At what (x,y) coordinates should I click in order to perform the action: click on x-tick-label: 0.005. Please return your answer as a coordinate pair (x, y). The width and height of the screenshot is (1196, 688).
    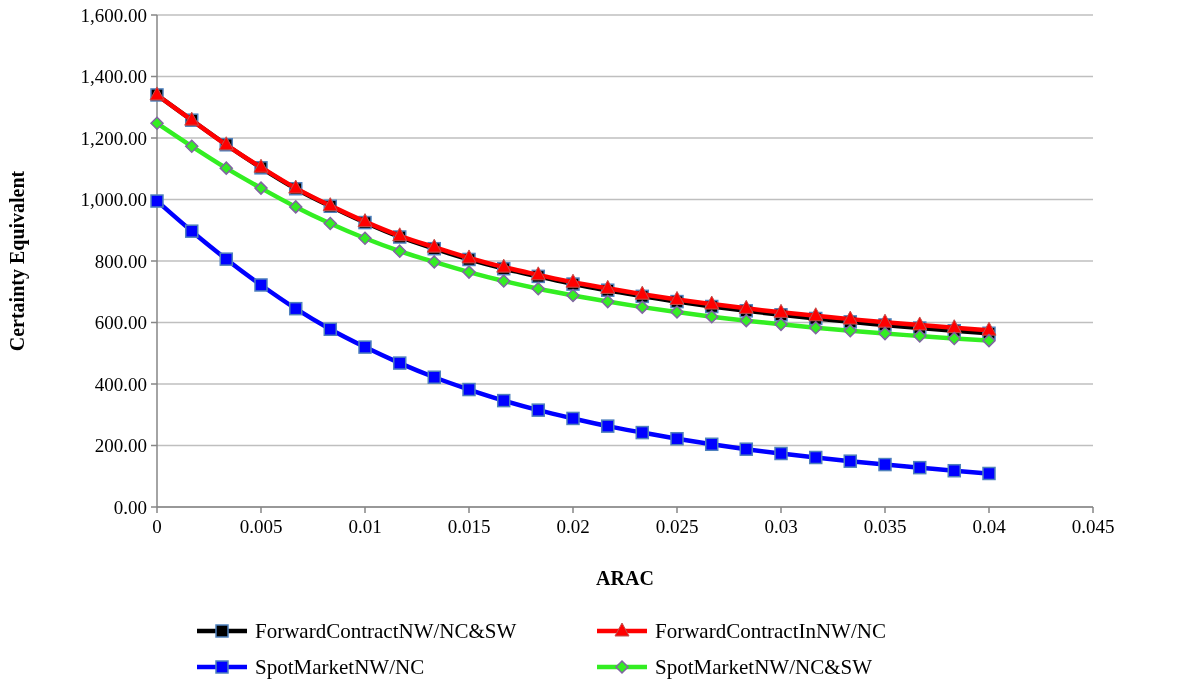
    Looking at the image, I should click on (261, 526).